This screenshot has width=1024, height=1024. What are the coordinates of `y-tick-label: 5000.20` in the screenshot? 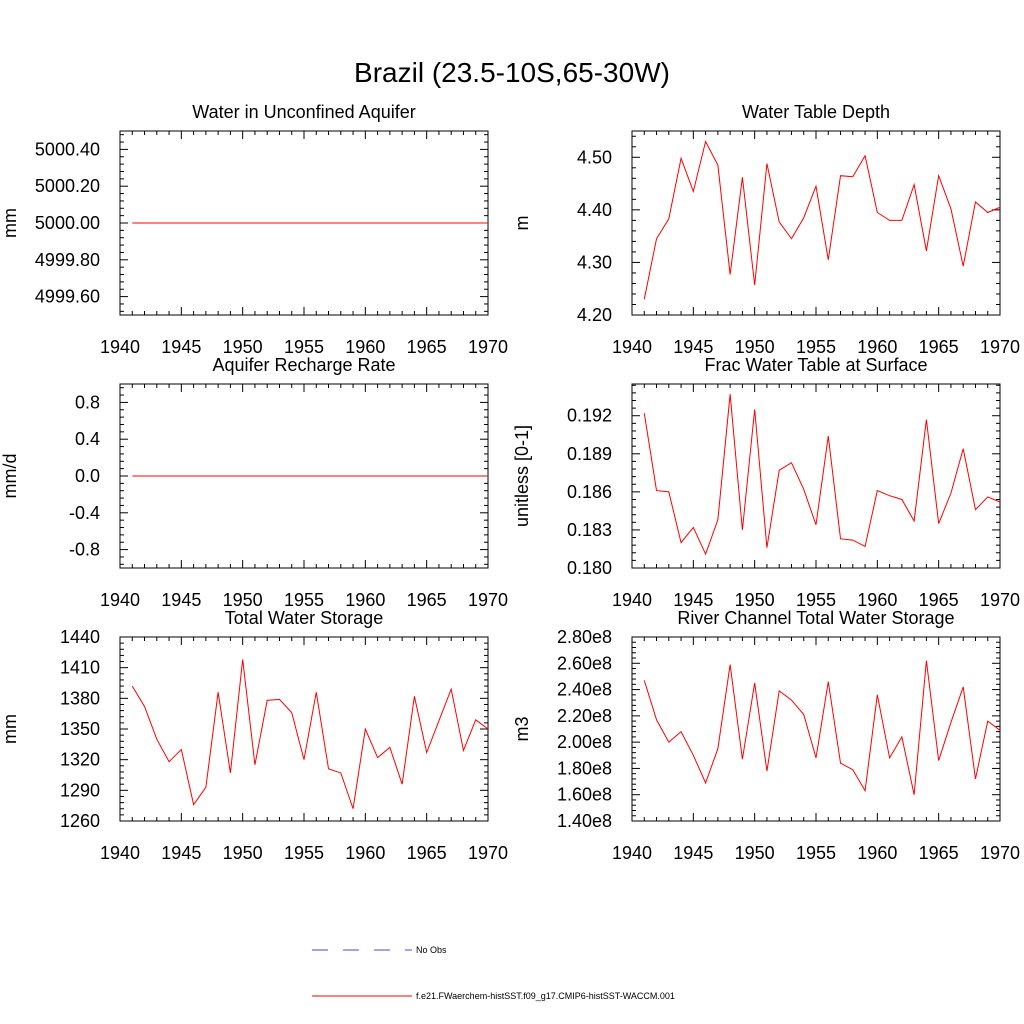 It's located at (67, 186).